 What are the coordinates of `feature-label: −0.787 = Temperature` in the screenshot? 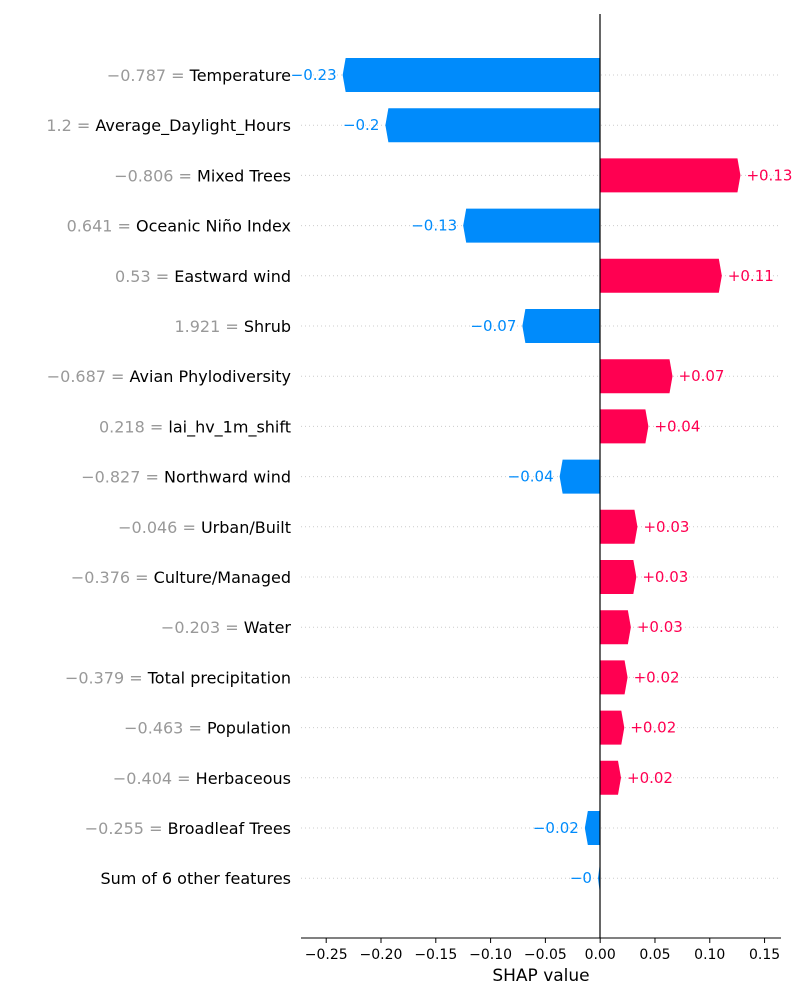 It's located at (199, 75).